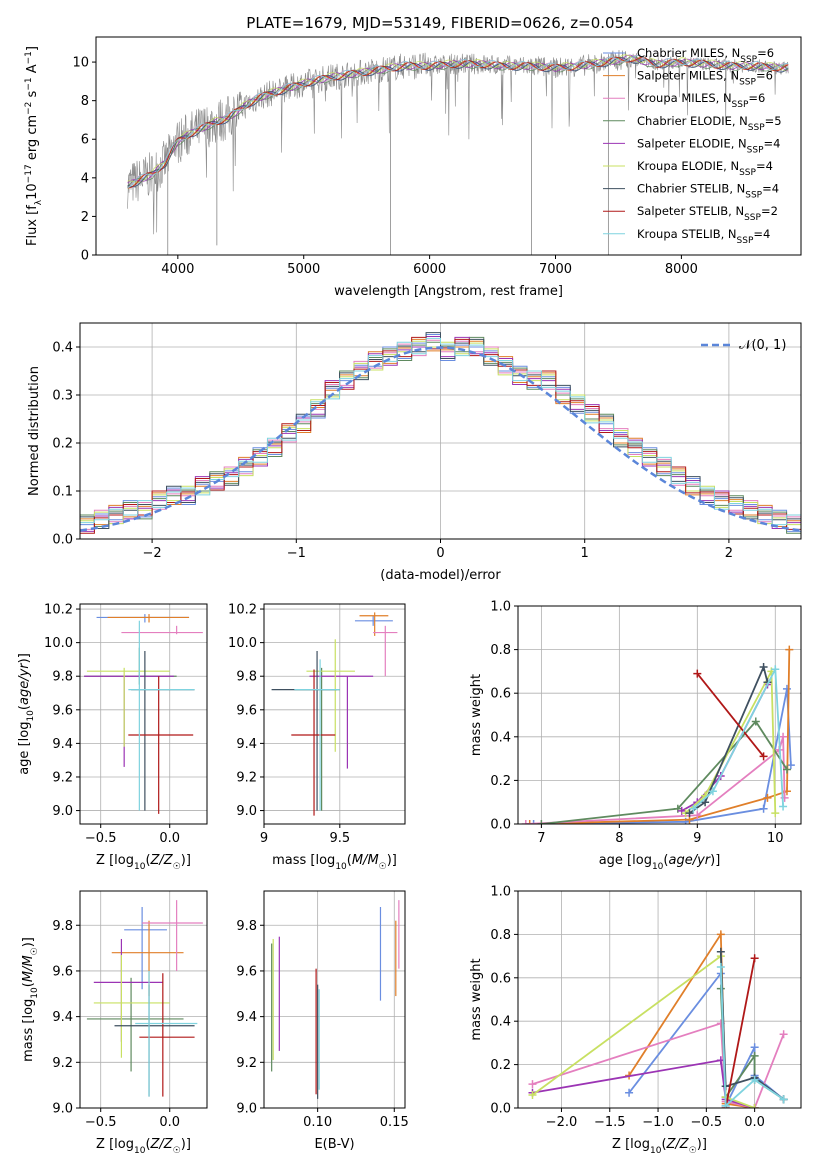  What do you see at coordinates (334, 862) in the screenshot?
I see `x-axis-label: mass [log10(M/M☉)]` at bounding box center [334, 862].